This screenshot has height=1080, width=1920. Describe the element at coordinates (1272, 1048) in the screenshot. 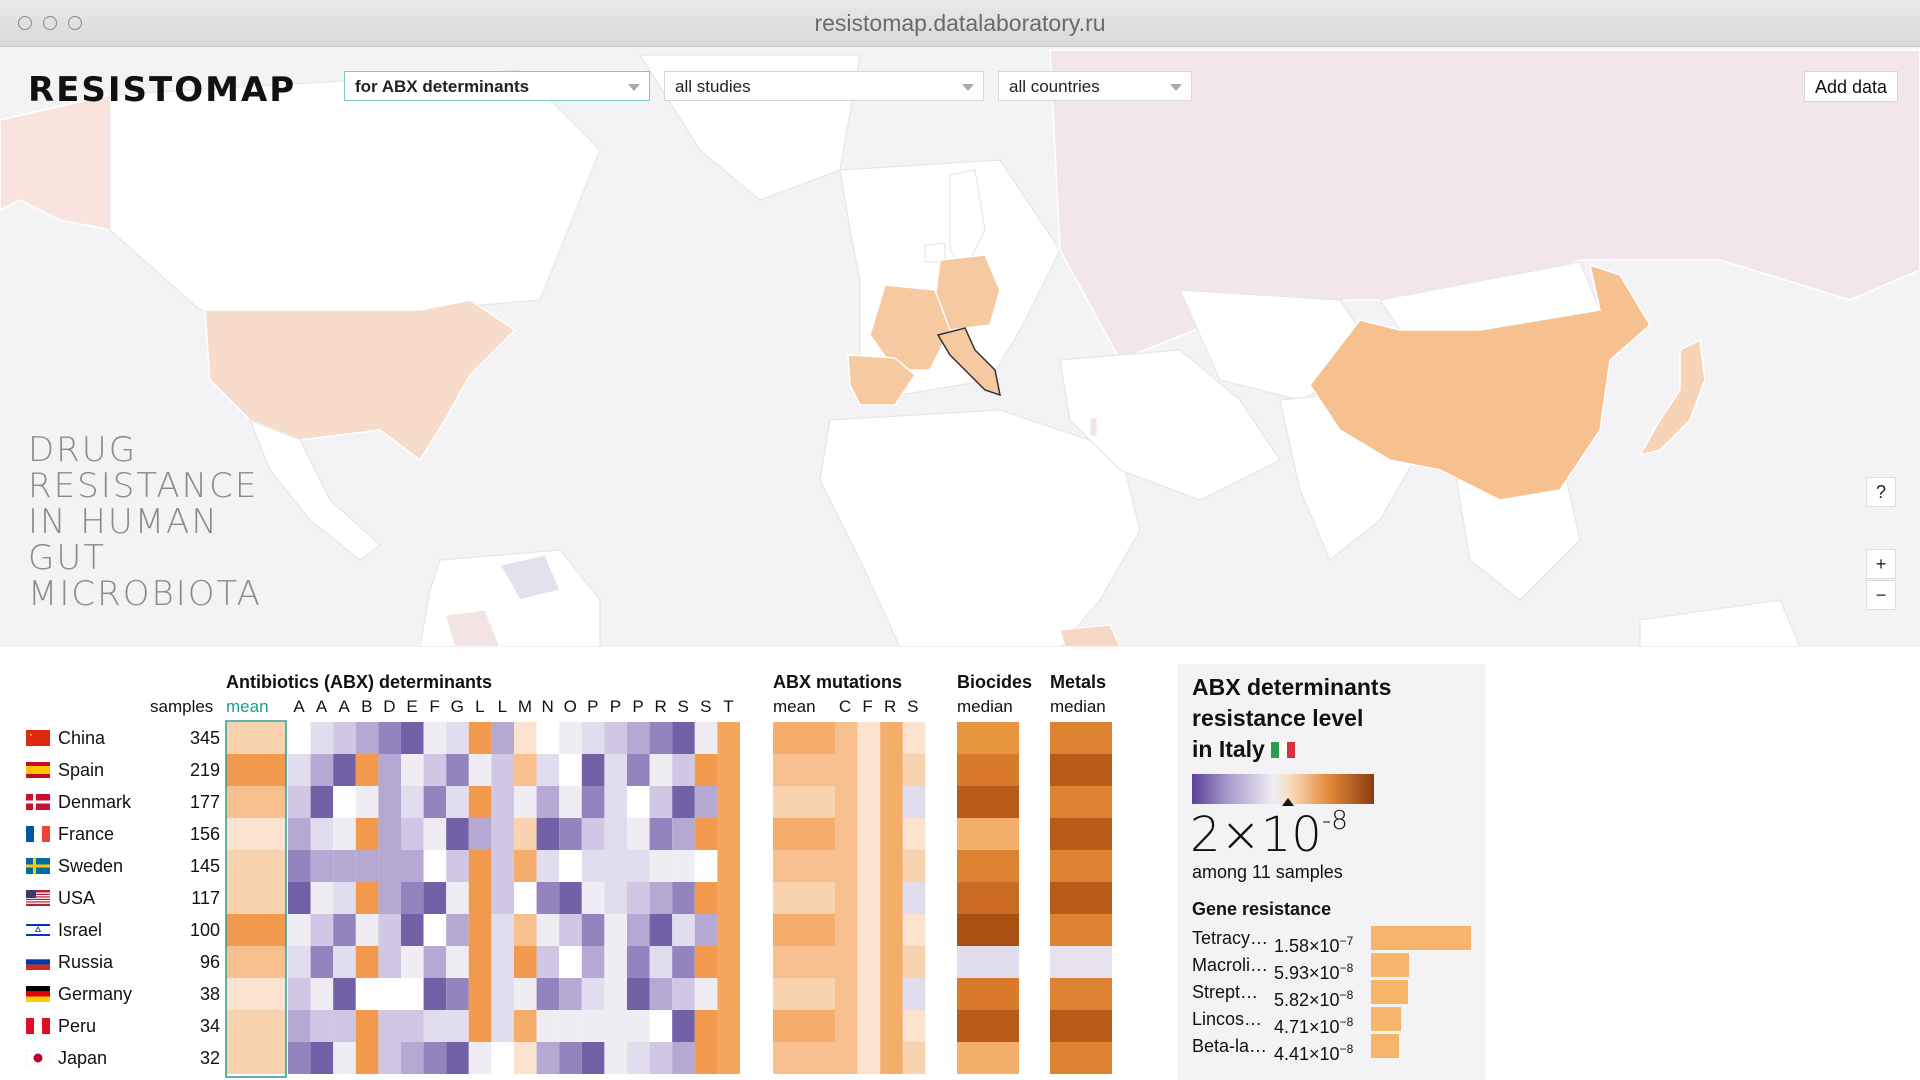

I see `gene-resistance-row: Beta-la… 4.41×10−8` at that location.